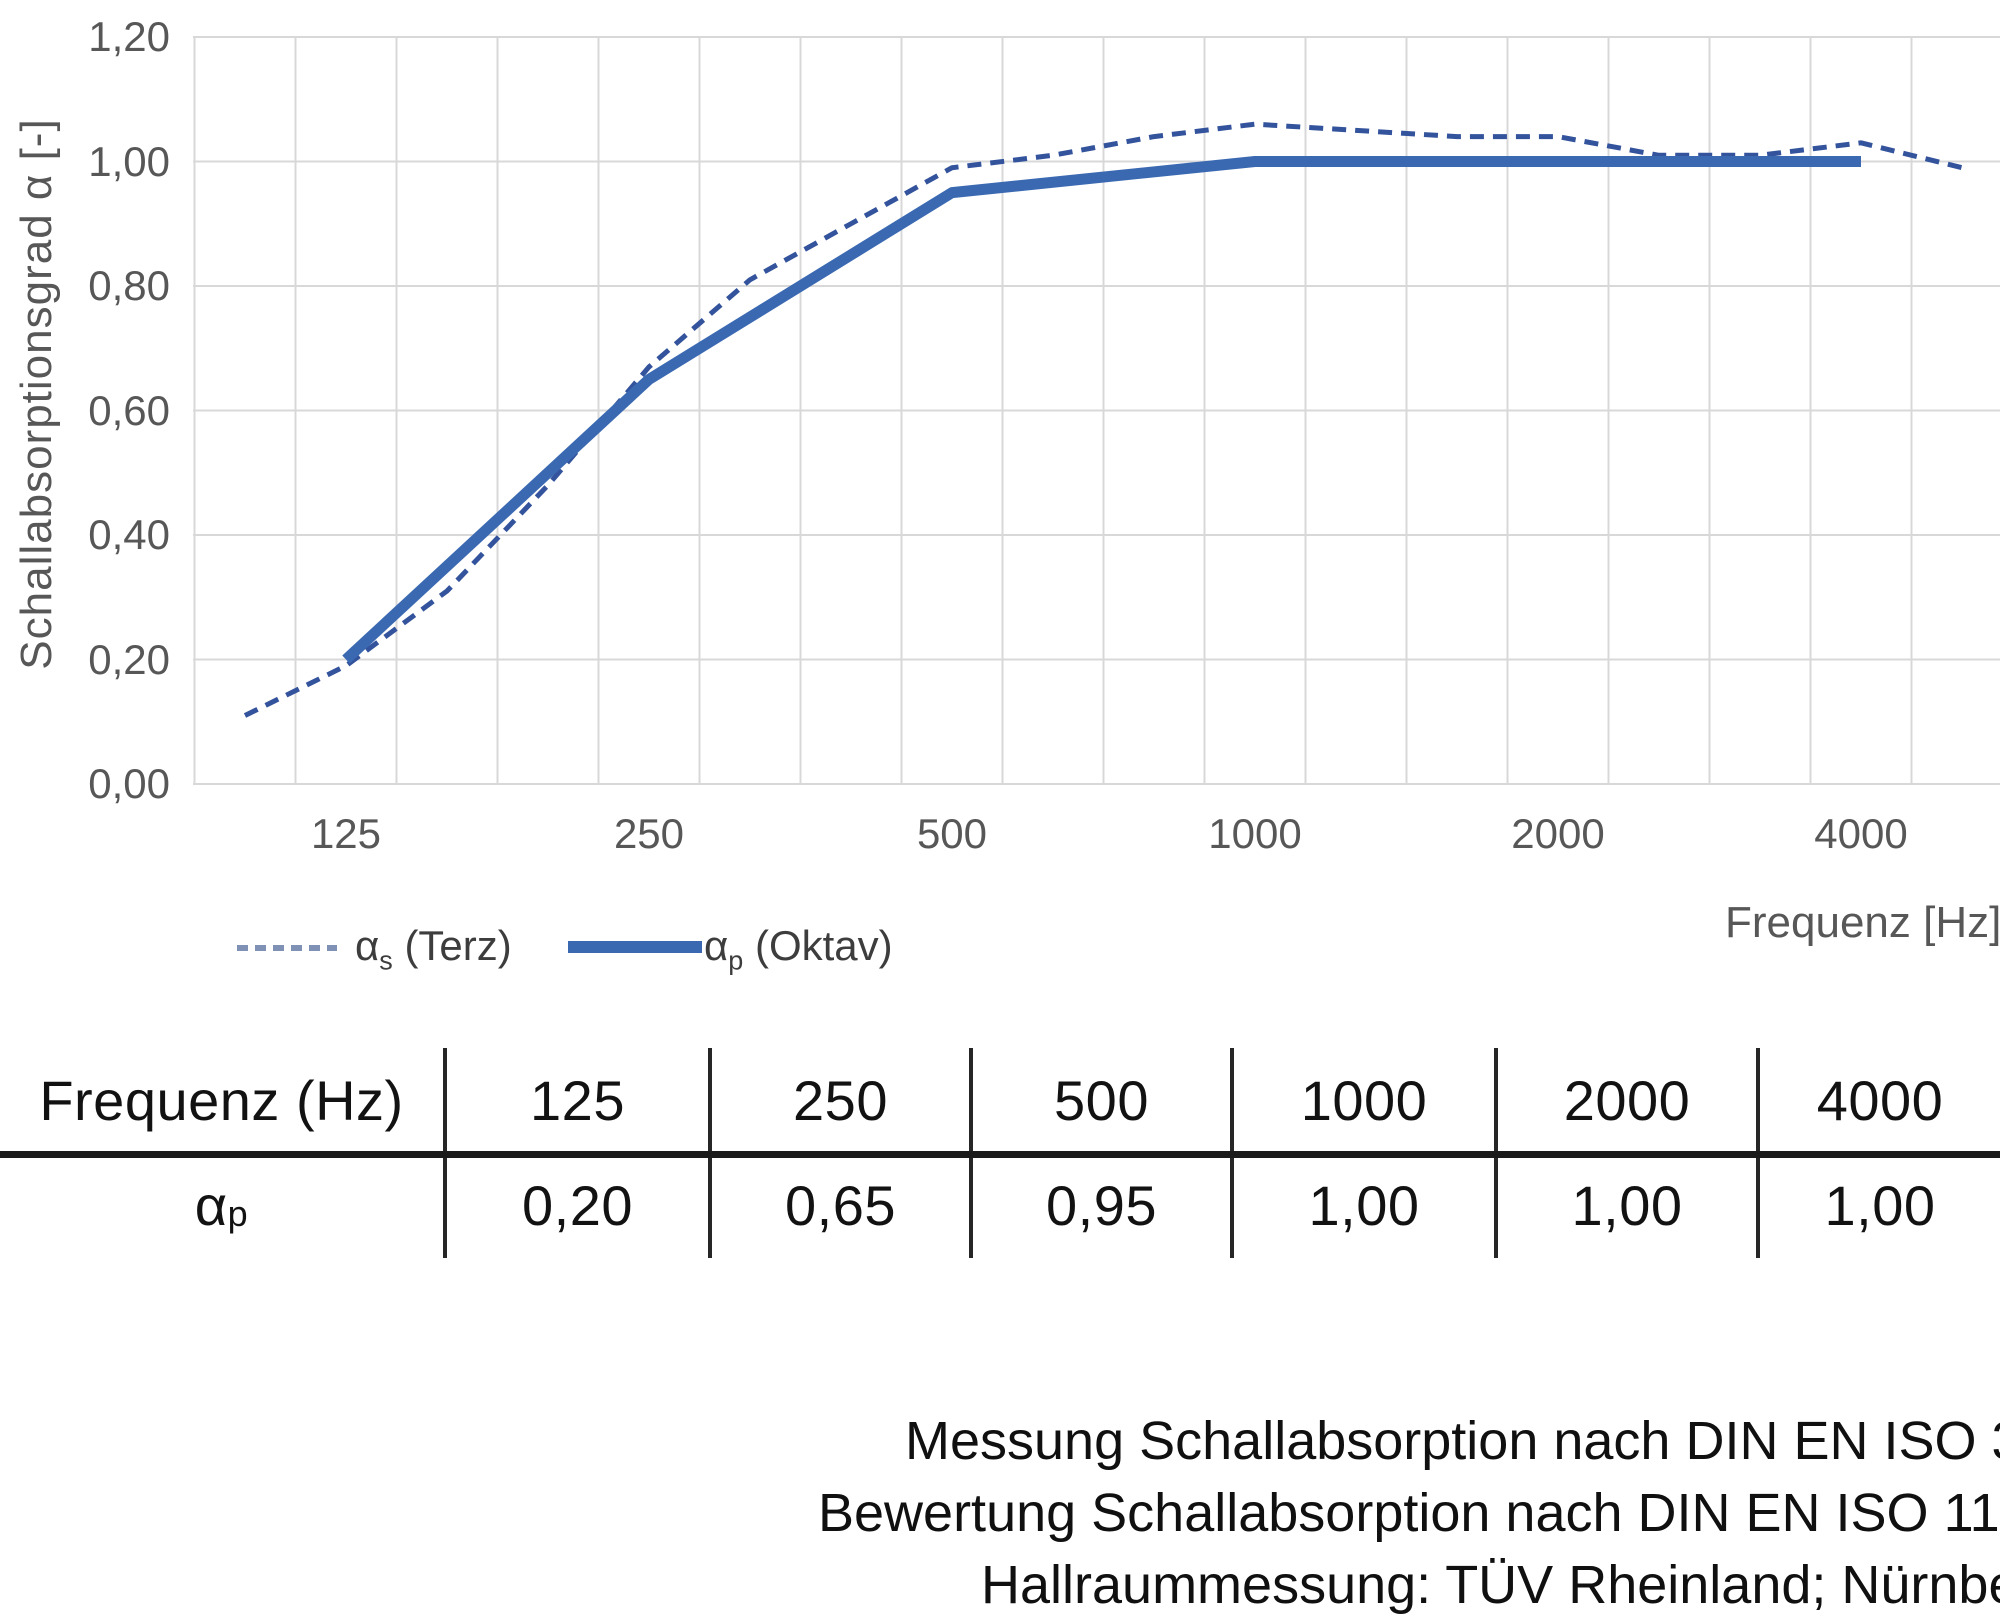 The height and width of the screenshot is (1615, 2000). What do you see at coordinates (1625, 1100) in the screenshot?
I see `table-header-2000: 2000` at bounding box center [1625, 1100].